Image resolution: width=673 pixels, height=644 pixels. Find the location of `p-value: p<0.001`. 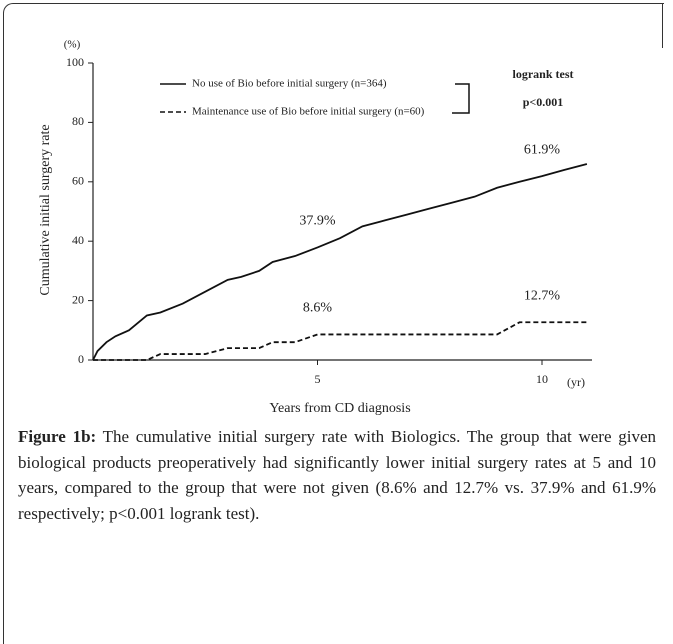

p-value: p<0.001 is located at coordinates (543, 102).